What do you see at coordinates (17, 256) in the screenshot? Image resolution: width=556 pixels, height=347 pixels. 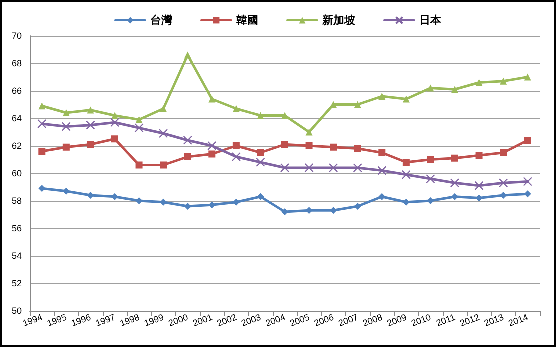 I see `y-tick-label: 54` at bounding box center [17, 256].